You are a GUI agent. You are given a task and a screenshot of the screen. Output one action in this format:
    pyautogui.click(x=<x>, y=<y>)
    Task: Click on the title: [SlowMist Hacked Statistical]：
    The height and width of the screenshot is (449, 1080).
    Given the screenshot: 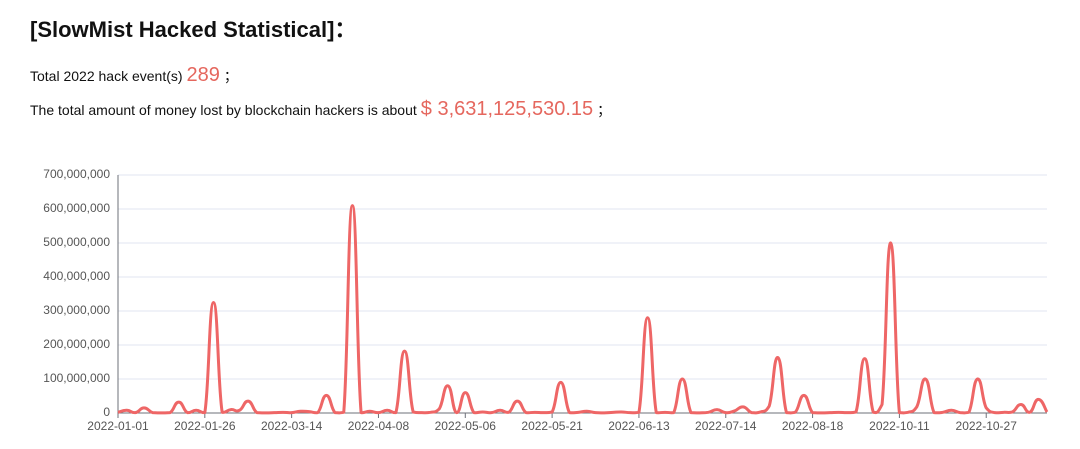 What is the action you would take?
    pyautogui.click(x=193, y=29)
    